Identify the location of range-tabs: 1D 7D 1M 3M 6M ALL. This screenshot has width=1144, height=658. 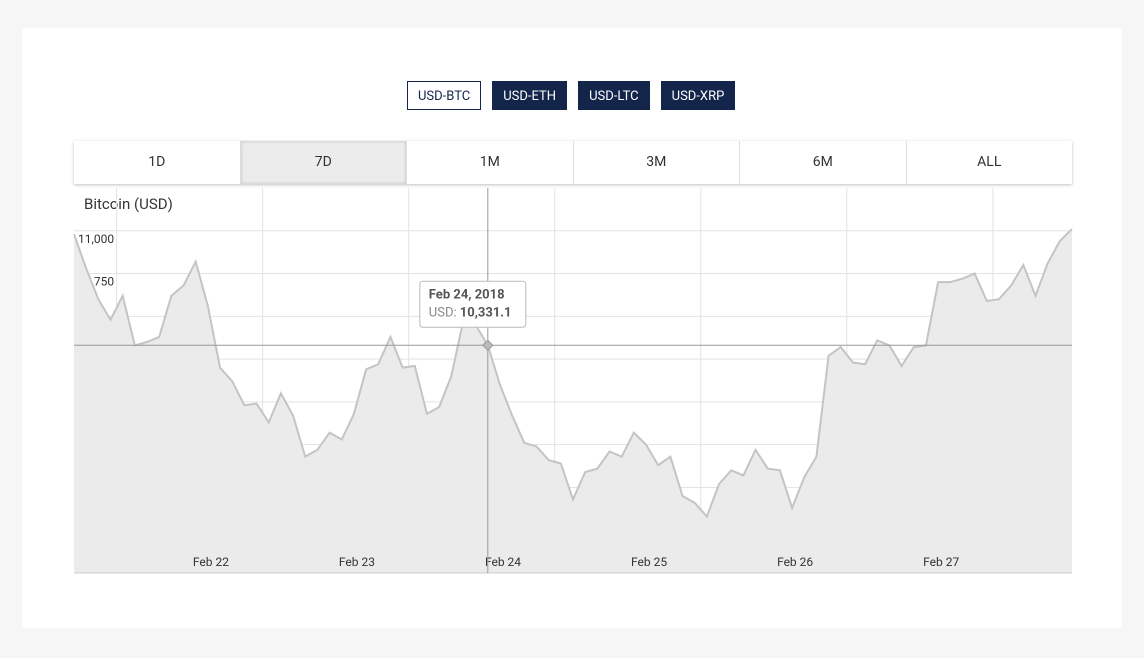
(573, 162).